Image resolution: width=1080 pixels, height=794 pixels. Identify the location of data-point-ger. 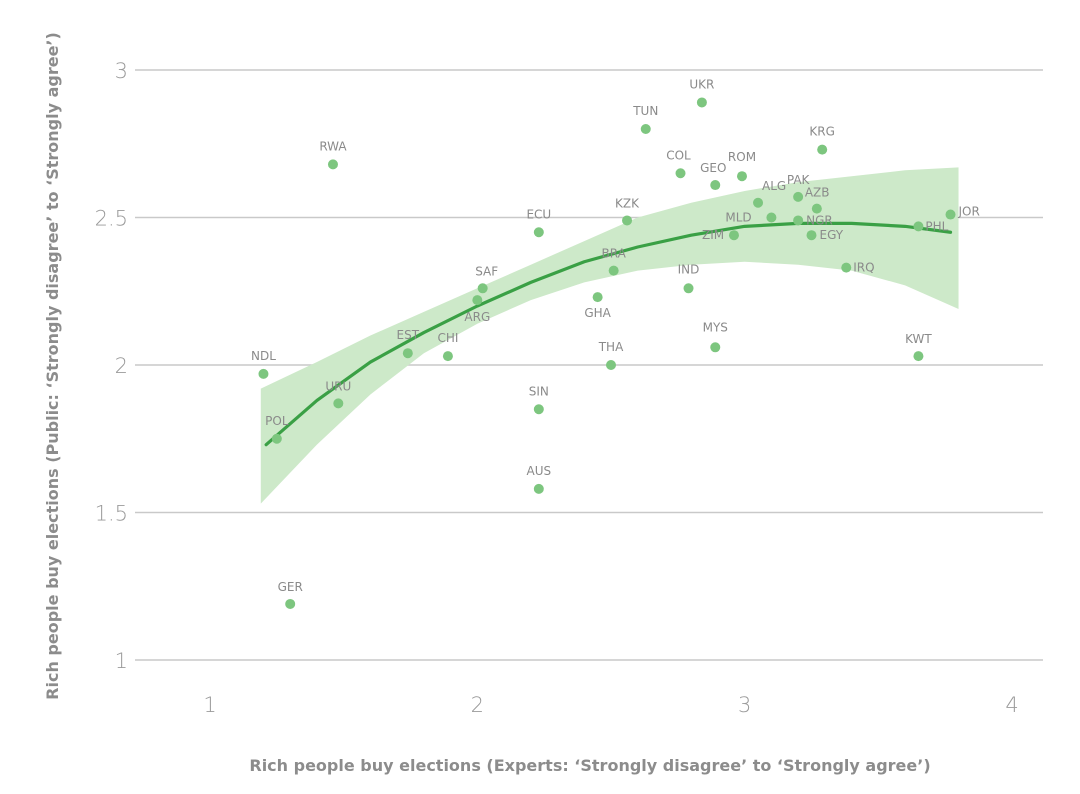
(290, 603).